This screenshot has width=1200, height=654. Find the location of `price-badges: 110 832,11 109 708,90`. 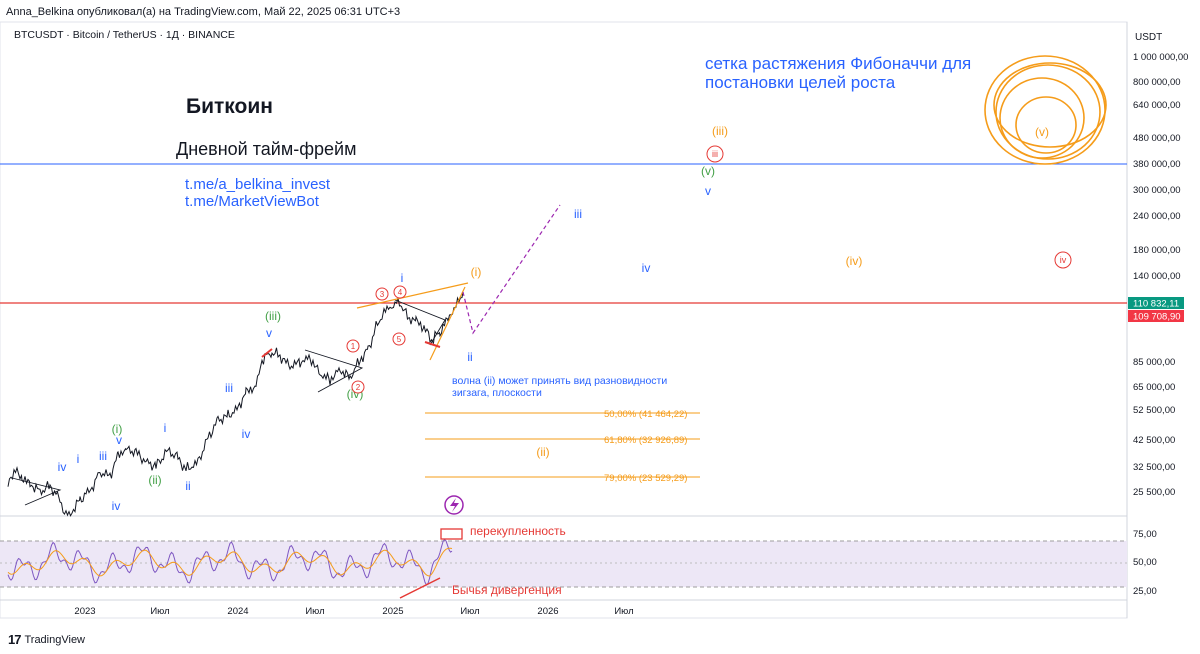

price-badges: 110 832,11 109 708,90 is located at coordinates (1156, 310).